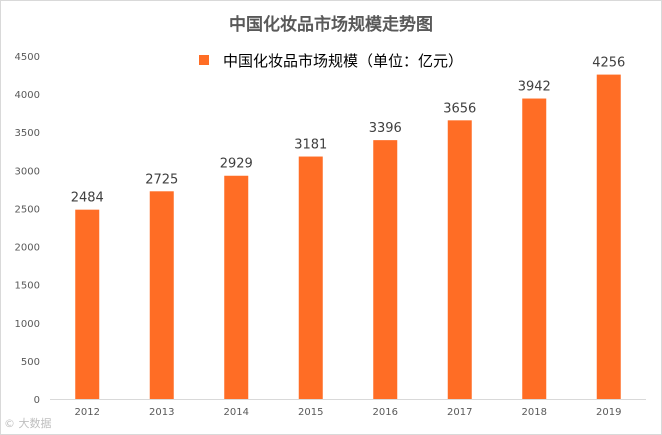  What do you see at coordinates (310, 412) in the screenshot?
I see `x-tick-label: 2015` at bounding box center [310, 412].